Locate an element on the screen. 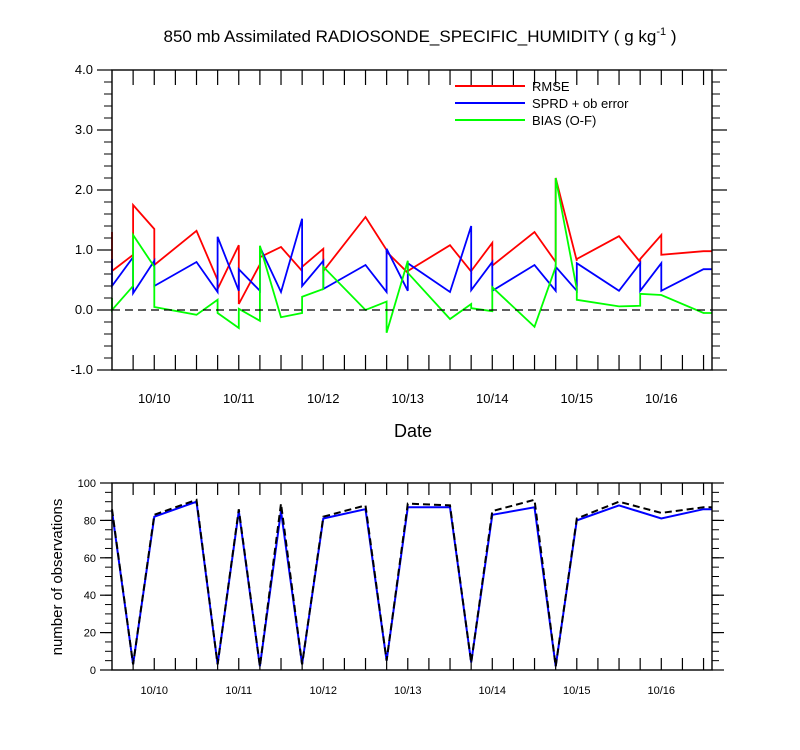 The height and width of the screenshot is (750, 800). bottom-ytick-label: 80 is located at coordinates (90, 521).